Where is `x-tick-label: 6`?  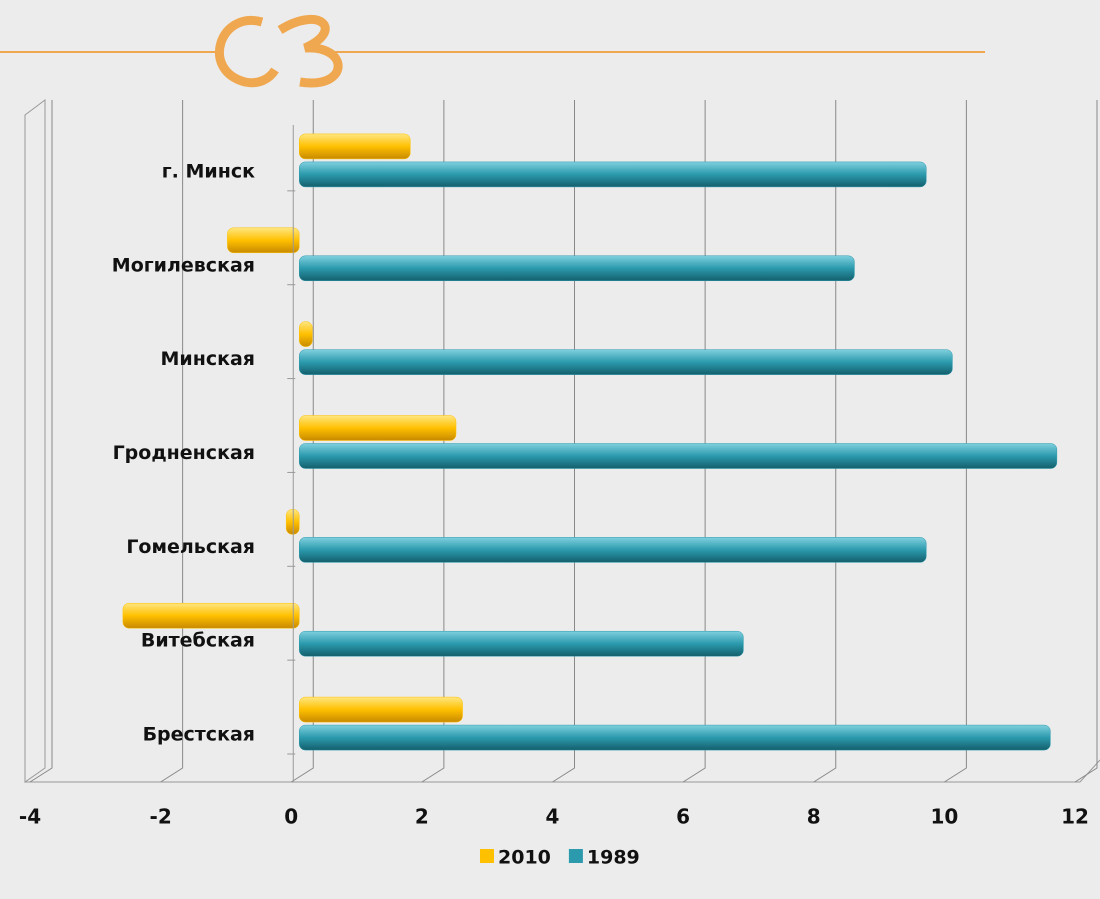
x-tick-label: 6 is located at coordinates (683, 817).